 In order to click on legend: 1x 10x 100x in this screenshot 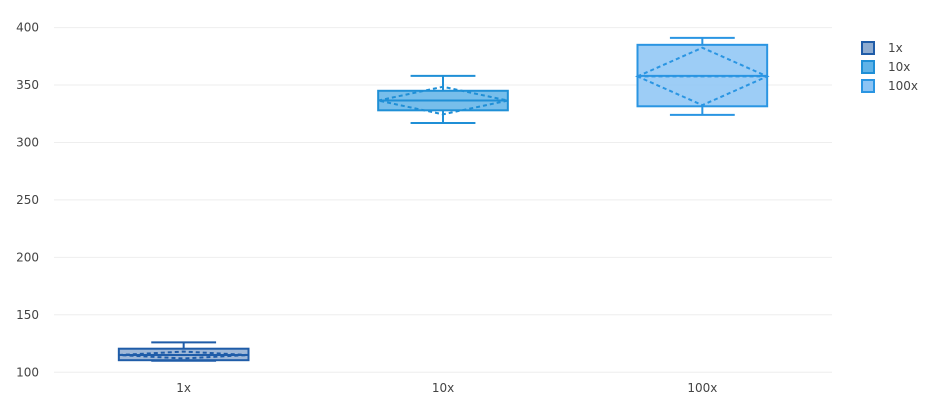, I will do `click(889, 67)`.